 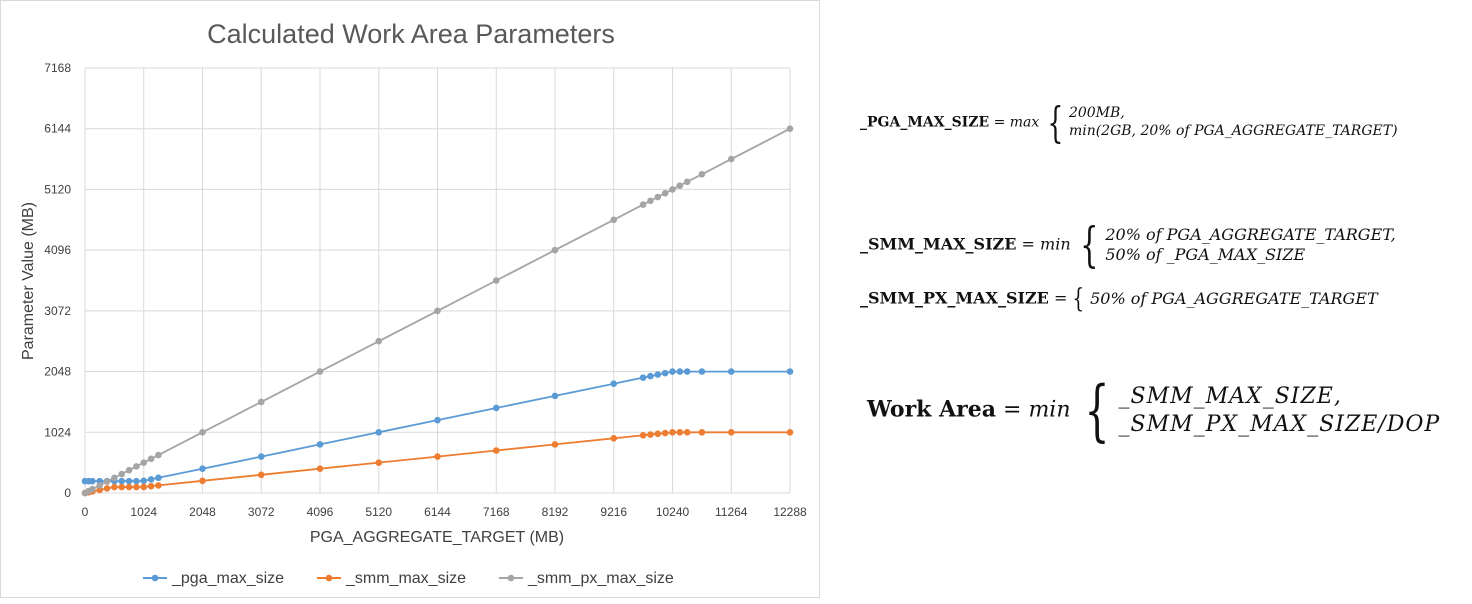 I want to click on legend-label: _smm_max_size, so click(x=405, y=578).